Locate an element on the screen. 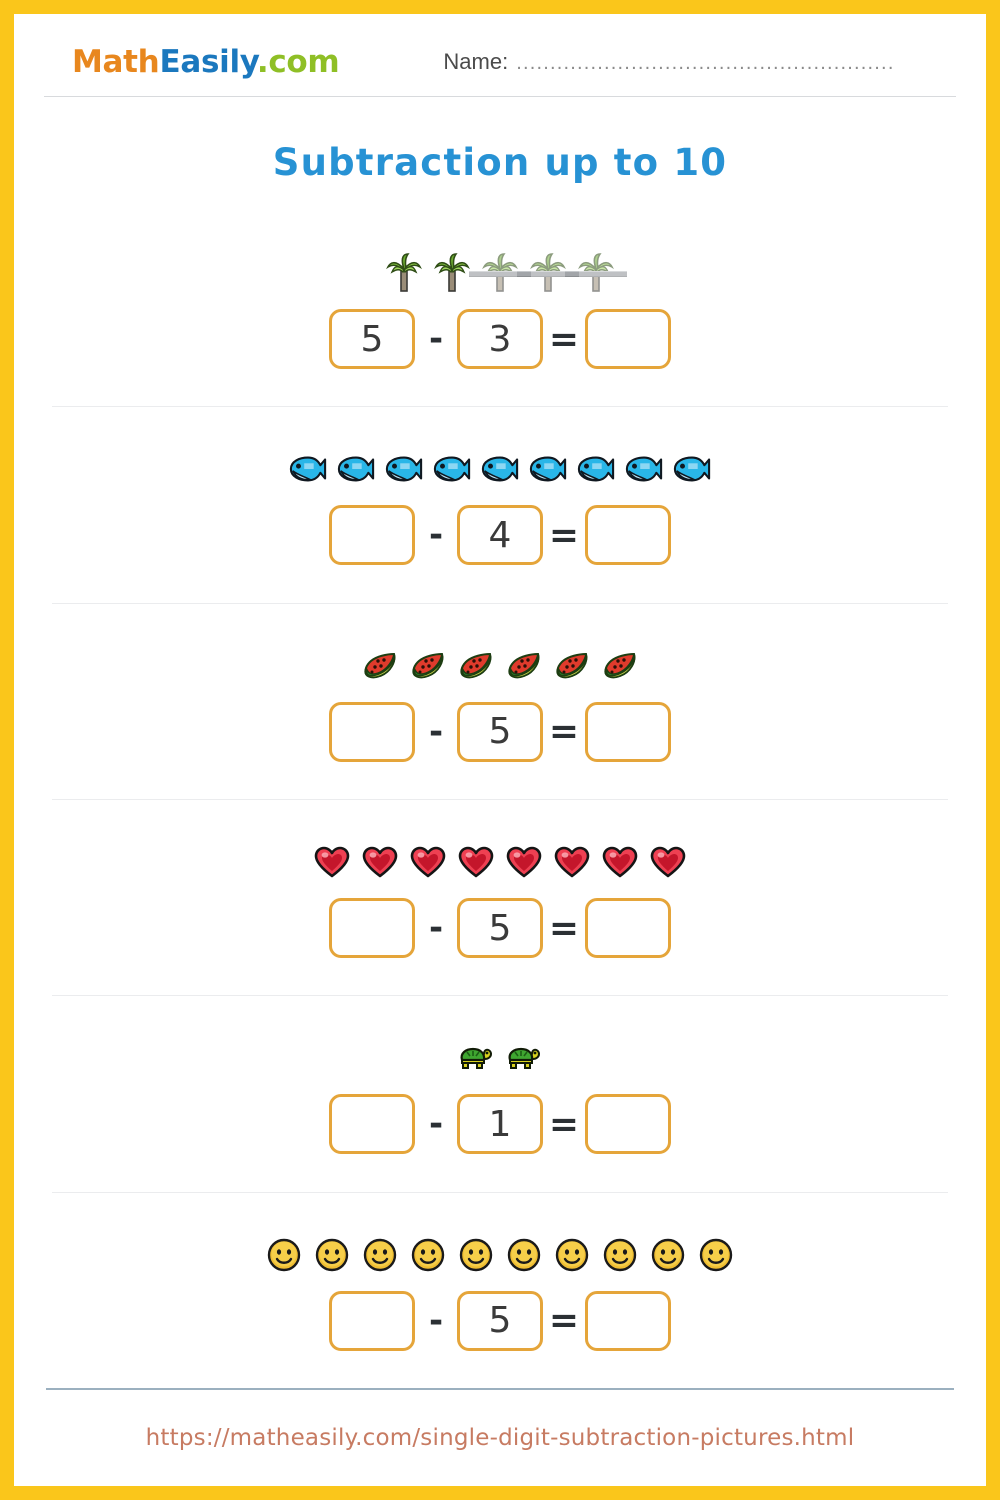 Image resolution: width=1000 pixels, height=1500 pixels. equation: -1 = is located at coordinates (500, 1124).